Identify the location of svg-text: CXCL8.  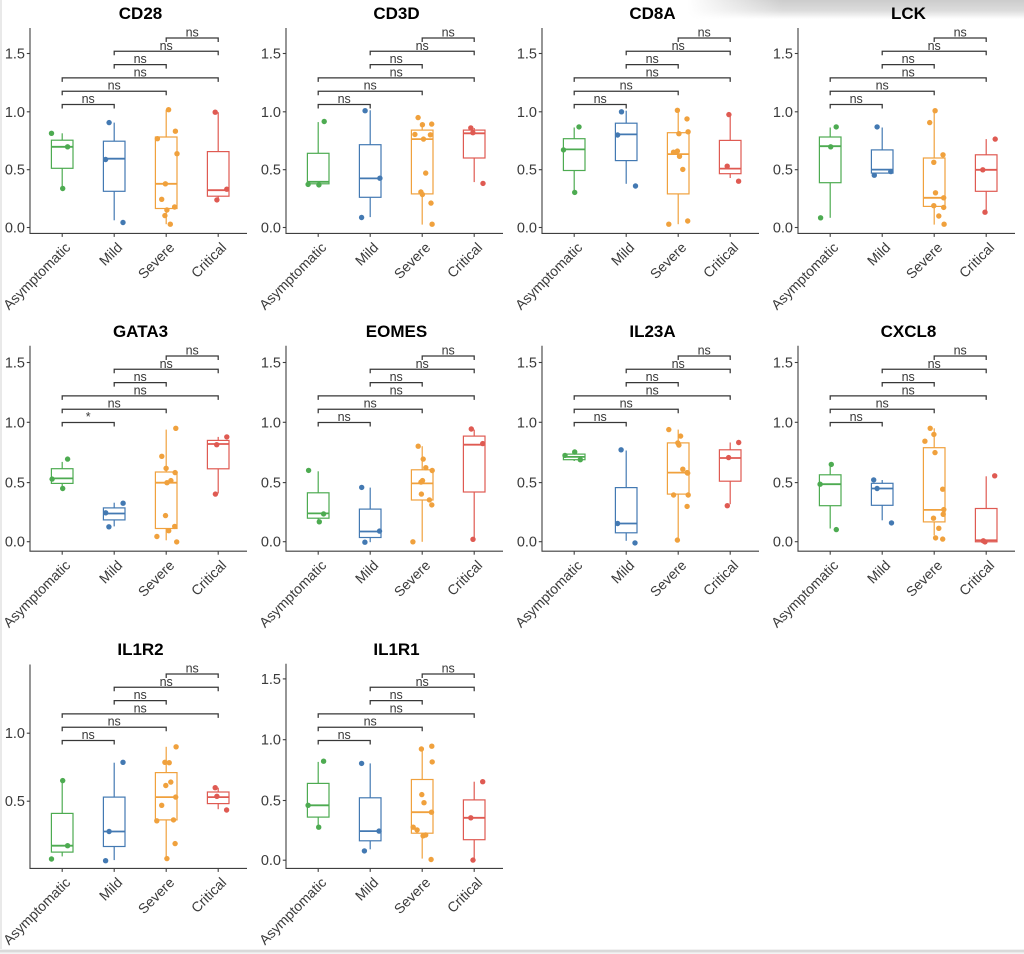
(909, 331).